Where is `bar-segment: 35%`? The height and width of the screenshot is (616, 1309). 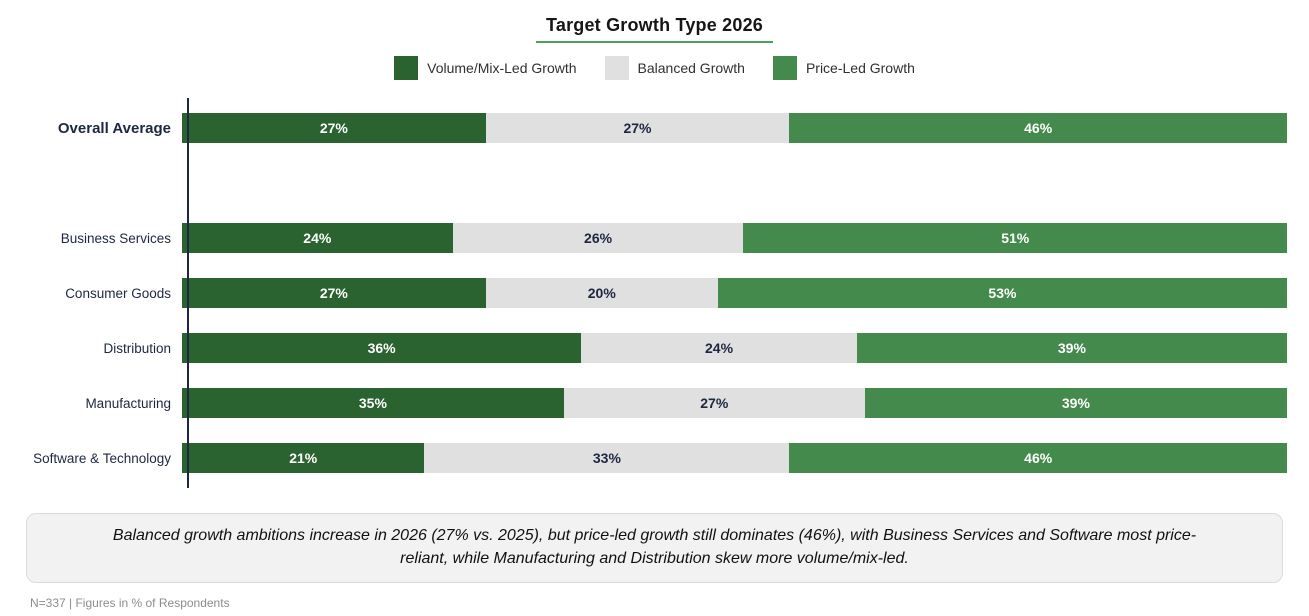
bar-segment: 35% is located at coordinates (373, 403).